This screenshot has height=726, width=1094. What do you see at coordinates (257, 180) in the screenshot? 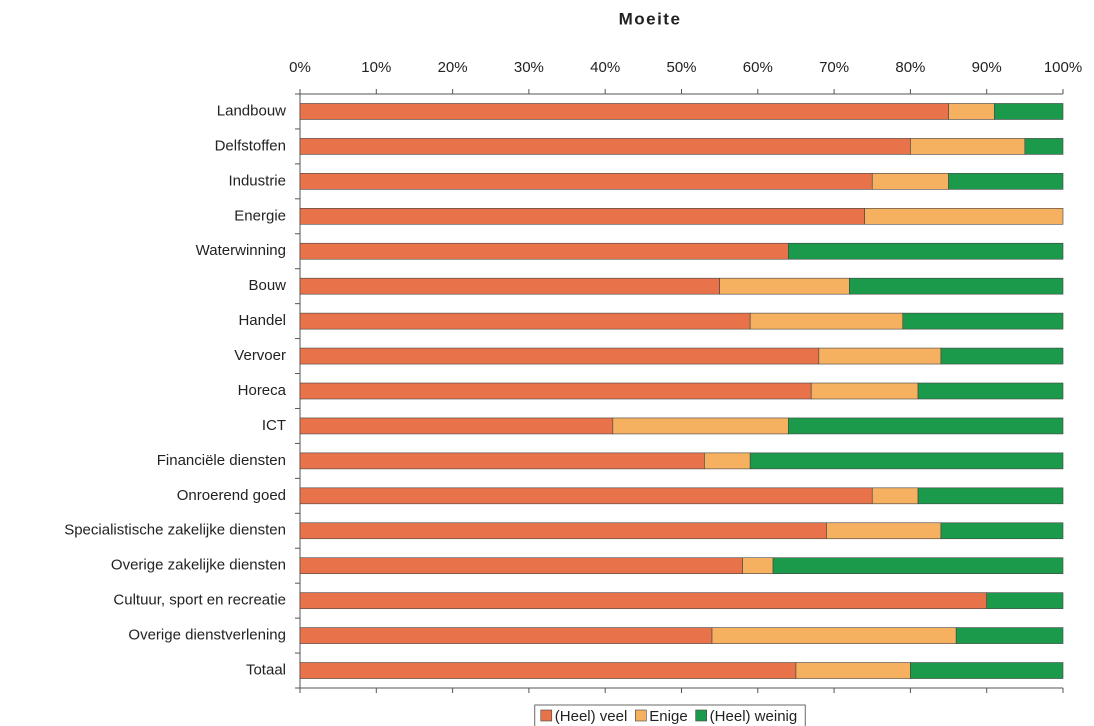
I see `y-tick-label: Industrie` at bounding box center [257, 180].